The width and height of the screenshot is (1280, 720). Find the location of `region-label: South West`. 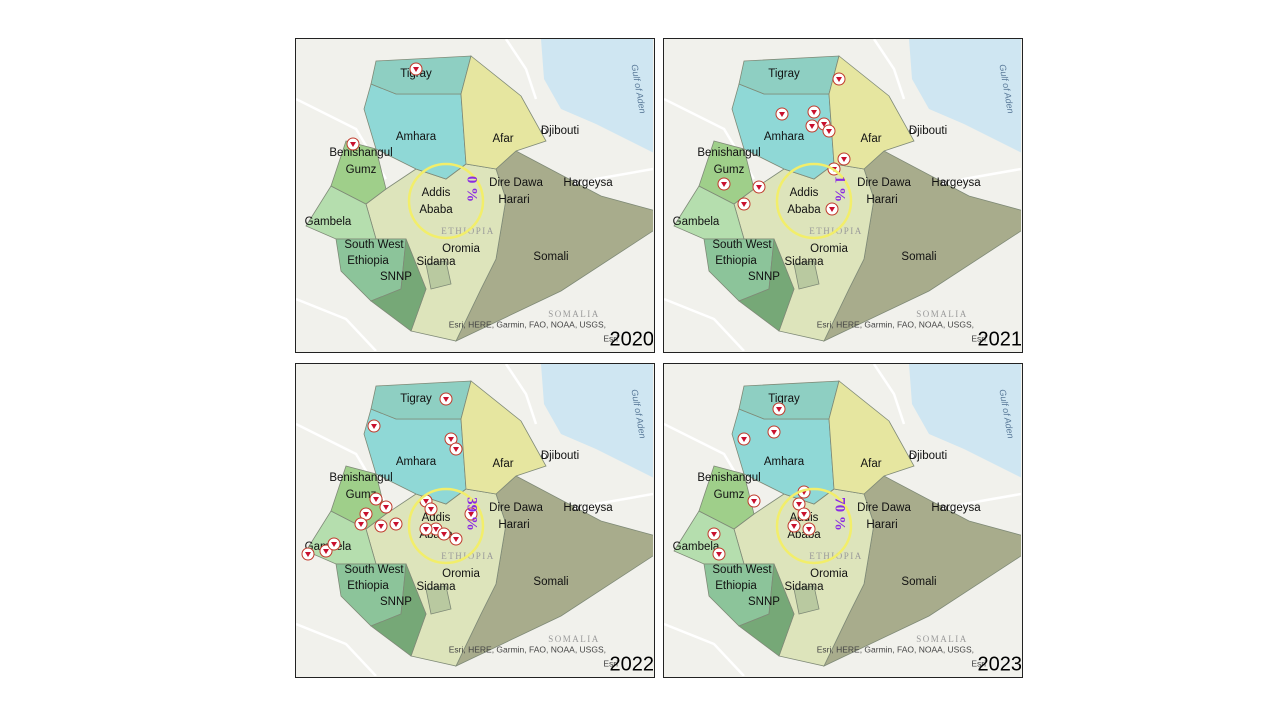

region-label: South West is located at coordinates (374, 245).